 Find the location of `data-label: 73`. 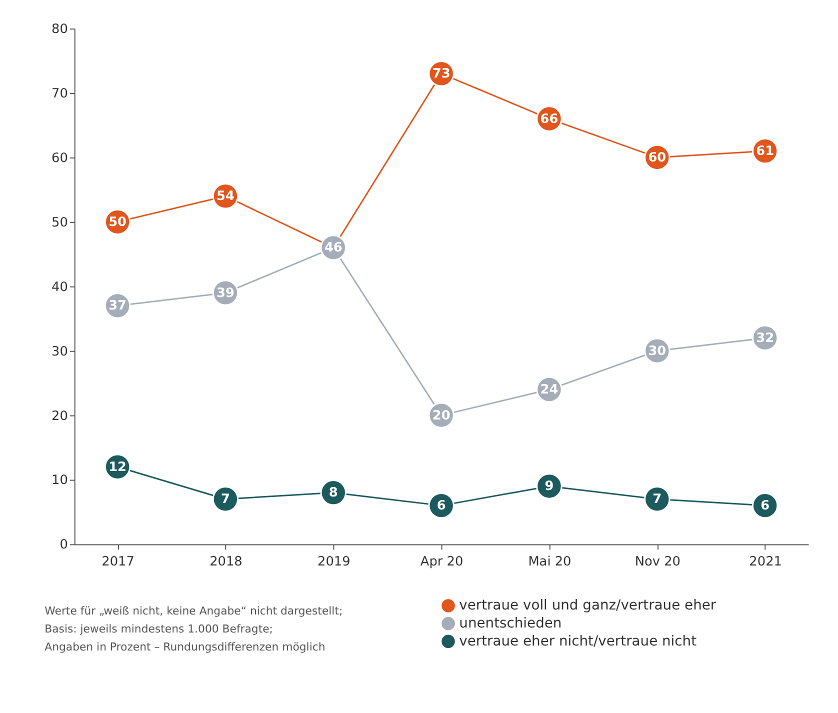

data-label: 73 is located at coordinates (441, 74).